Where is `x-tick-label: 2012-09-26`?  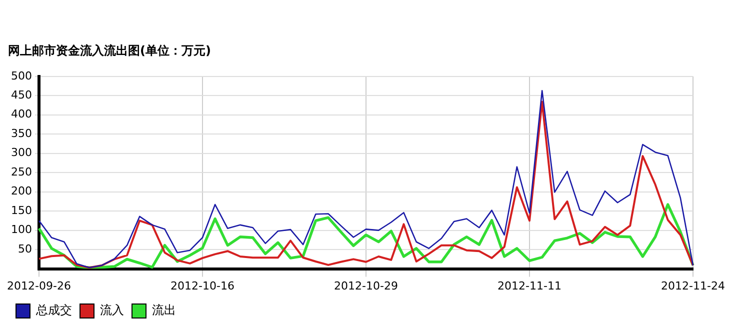 x-tick-label: 2012-09-26 is located at coordinates (39, 285).